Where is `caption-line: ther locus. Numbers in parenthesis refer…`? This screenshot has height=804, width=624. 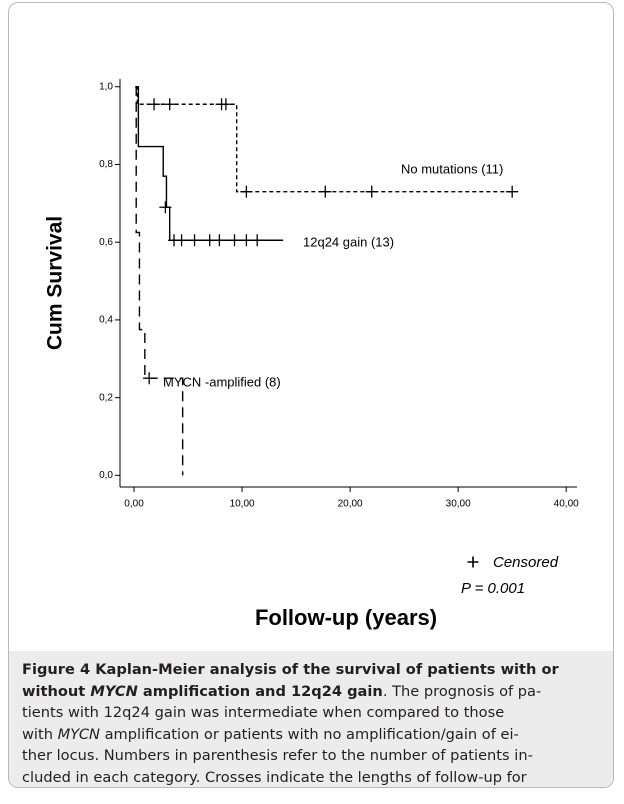
caption-line: ther locus. Numbers in parenthesis refer… is located at coordinates (290, 756).